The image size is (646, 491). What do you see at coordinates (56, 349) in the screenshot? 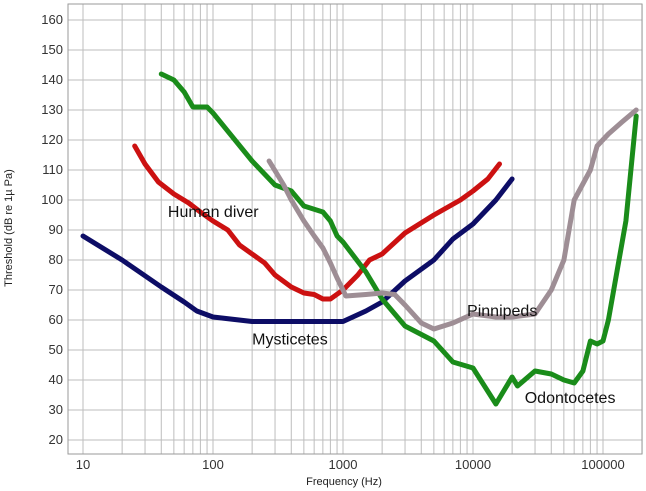
I see `y-tick-label: 50` at bounding box center [56, 349].